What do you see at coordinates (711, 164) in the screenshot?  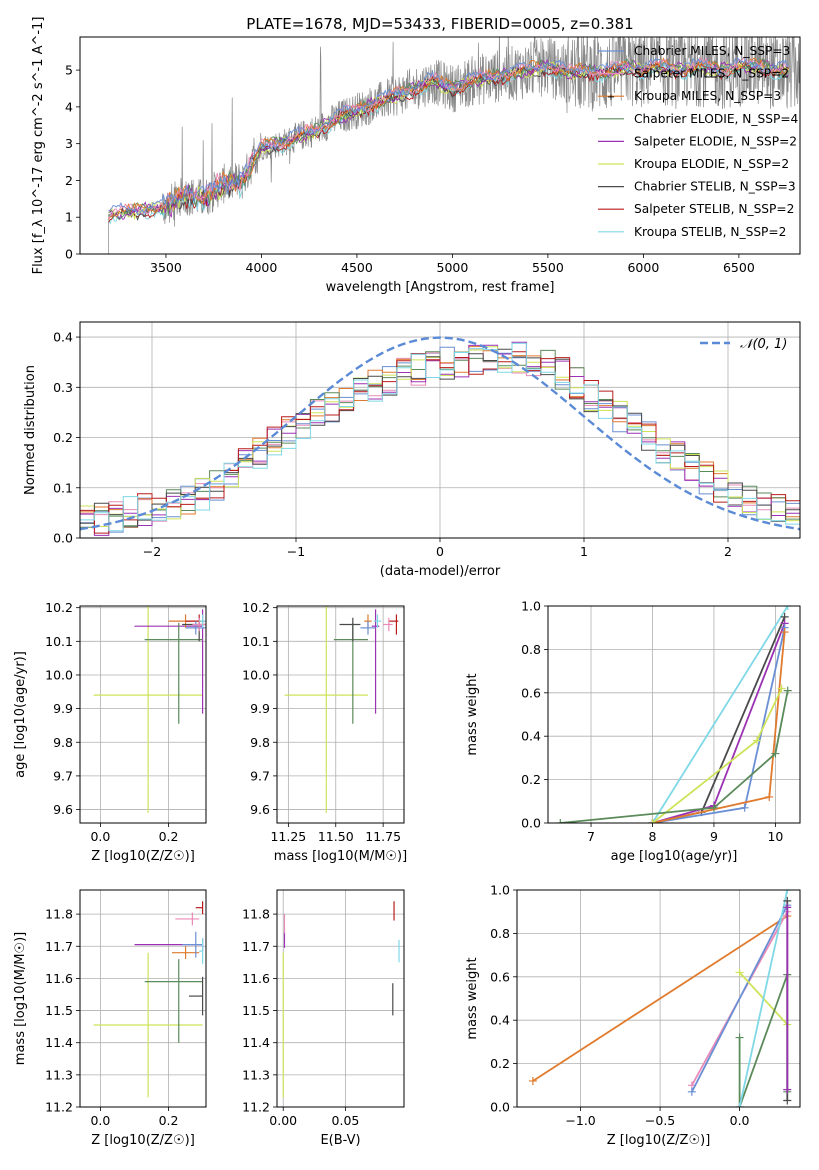 I see `legend-label: Kroupa ELODIE, N_SSP=2` at bounding box center [711, 164].